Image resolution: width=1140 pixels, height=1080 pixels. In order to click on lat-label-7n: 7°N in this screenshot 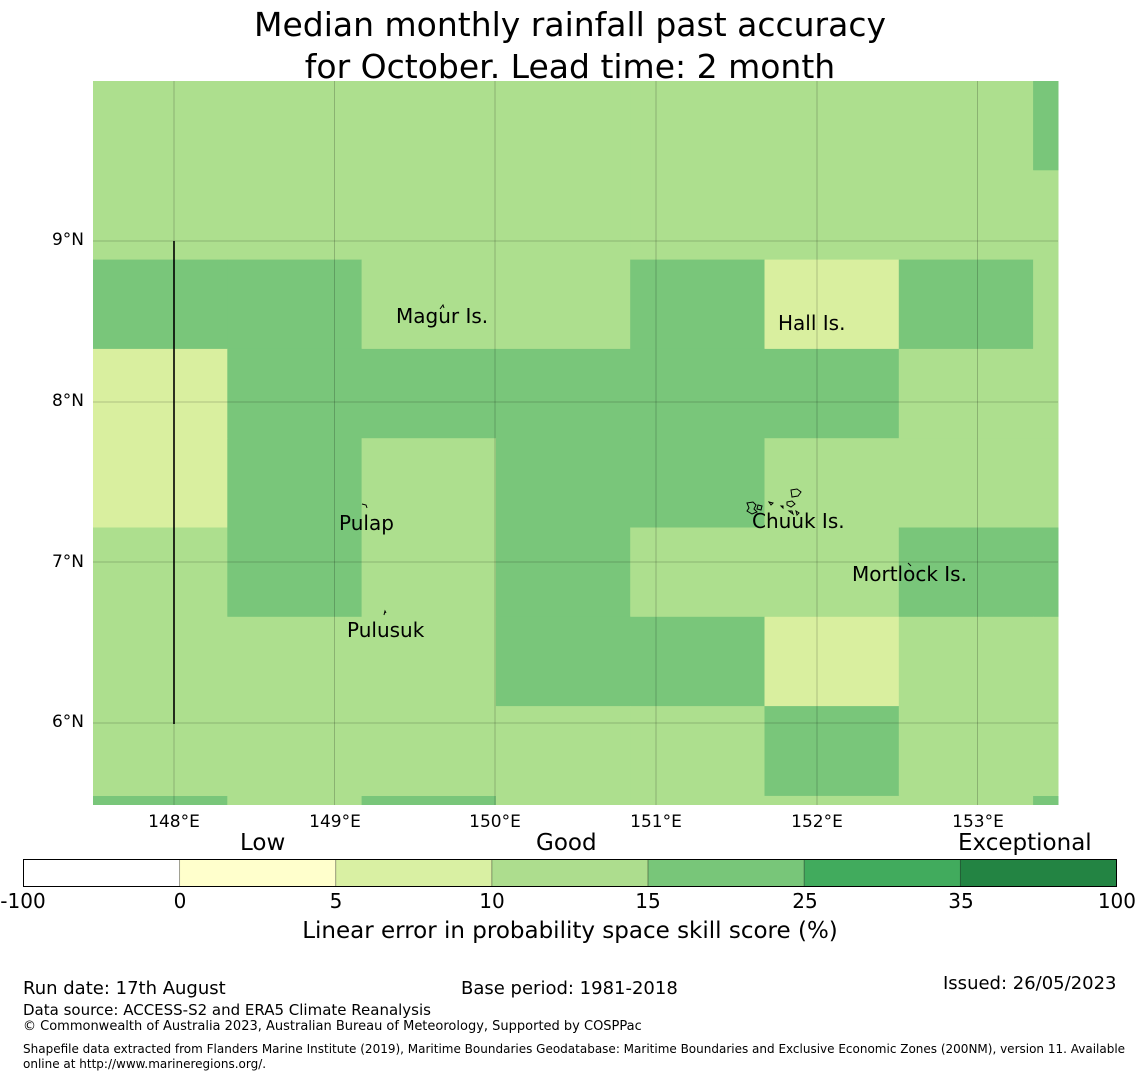, I will do `click(67, 562)`.